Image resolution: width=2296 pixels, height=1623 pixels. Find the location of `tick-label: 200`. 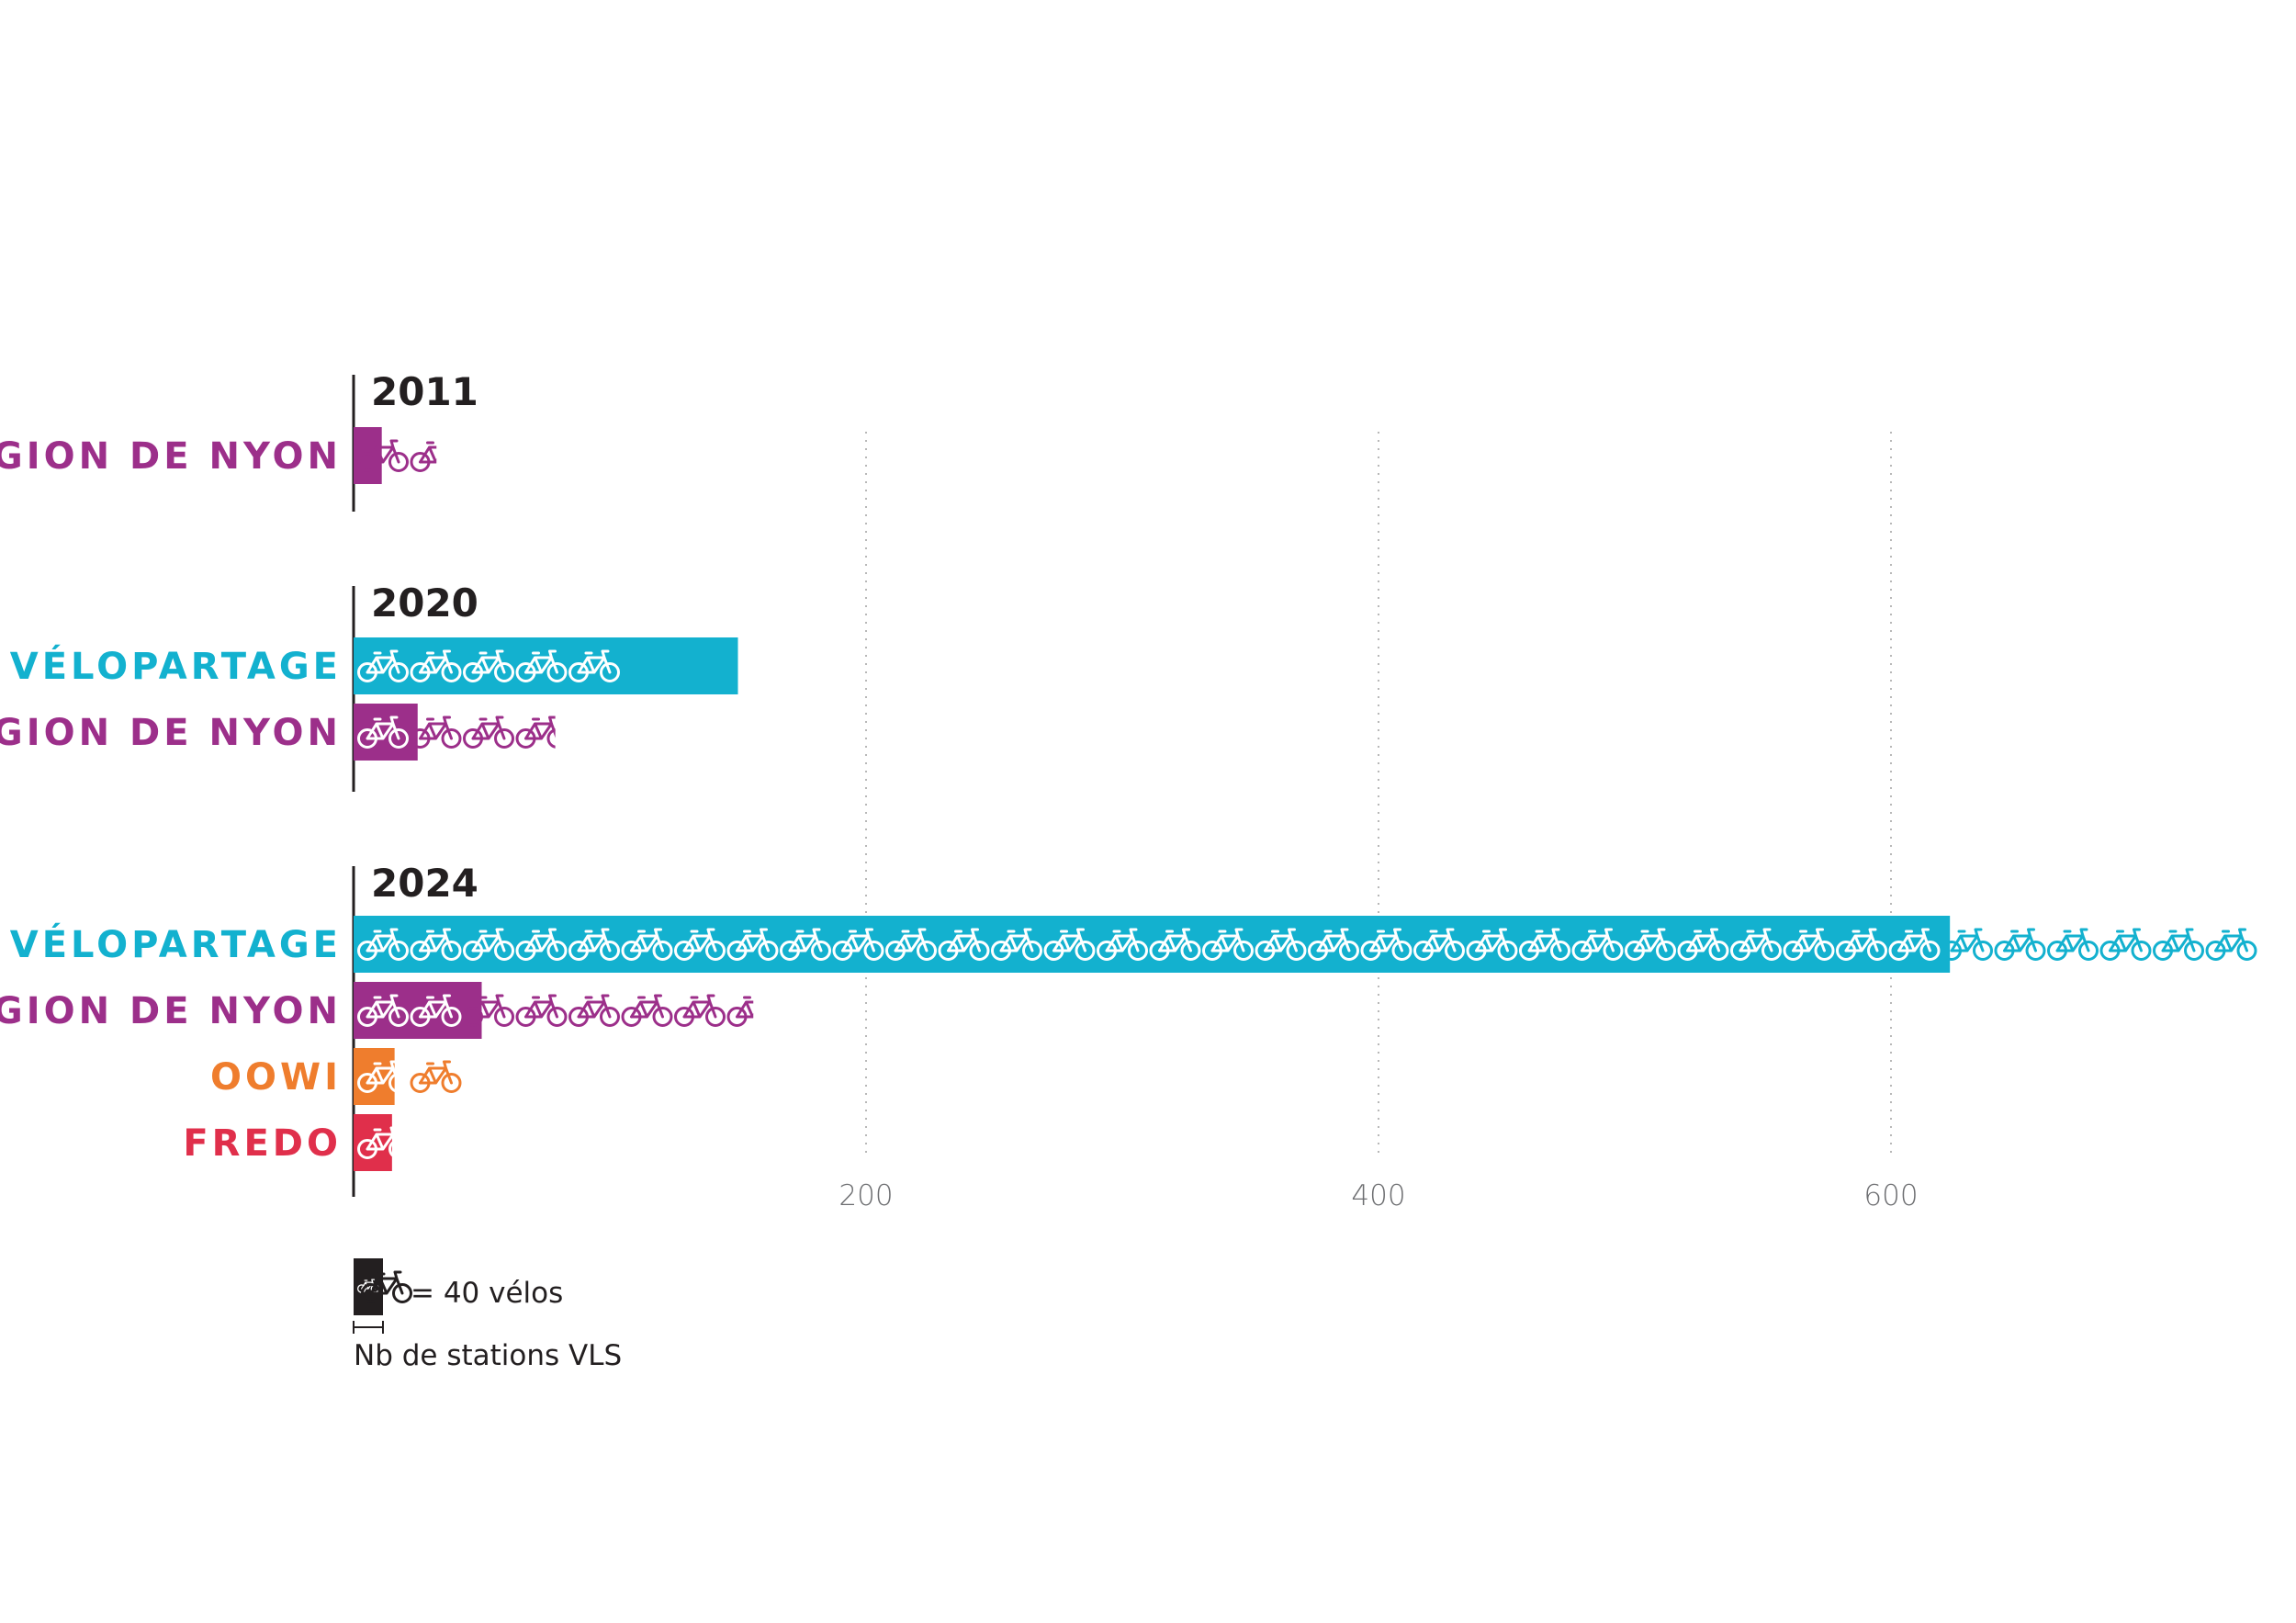

tick-label: 200 is located at coordinates (865, 1195).